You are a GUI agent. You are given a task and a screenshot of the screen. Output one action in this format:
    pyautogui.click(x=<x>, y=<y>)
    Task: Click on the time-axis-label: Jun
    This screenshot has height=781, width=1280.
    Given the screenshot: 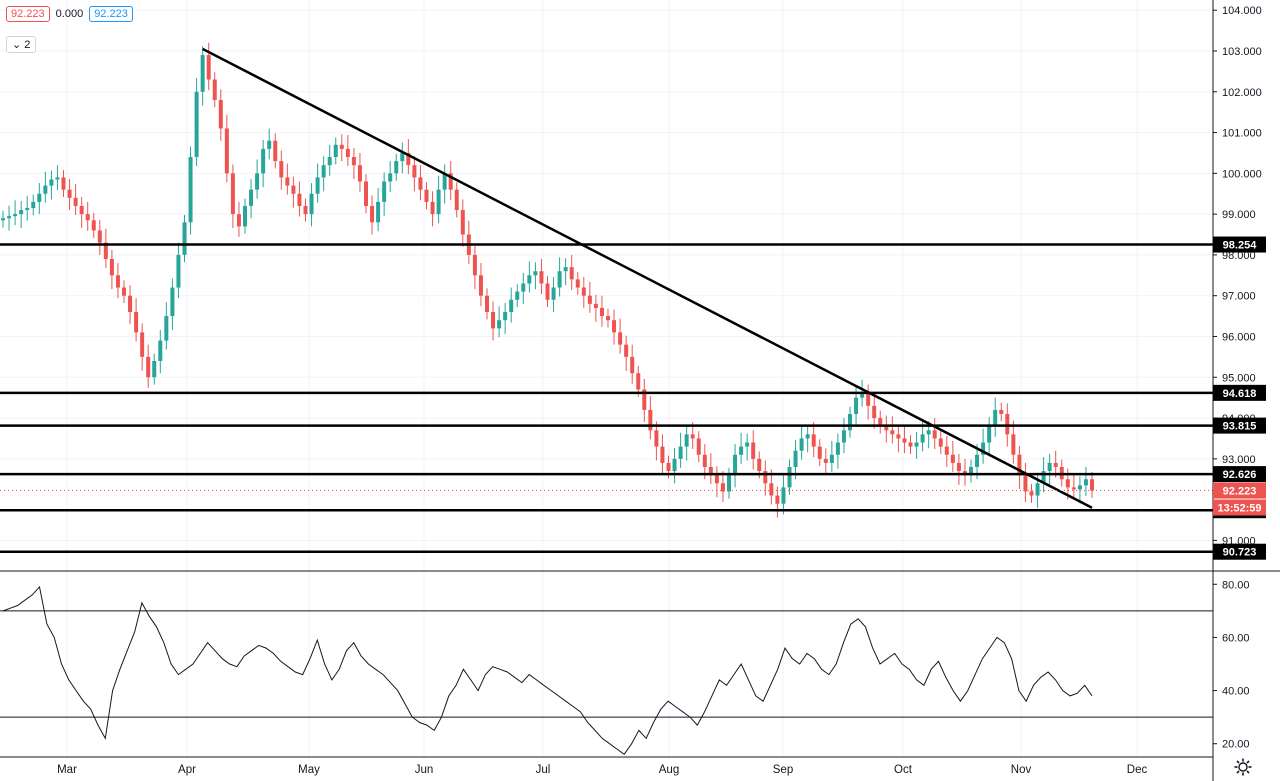 What is the action you would take?
    pyautogui.click(x=424, y=770)
    